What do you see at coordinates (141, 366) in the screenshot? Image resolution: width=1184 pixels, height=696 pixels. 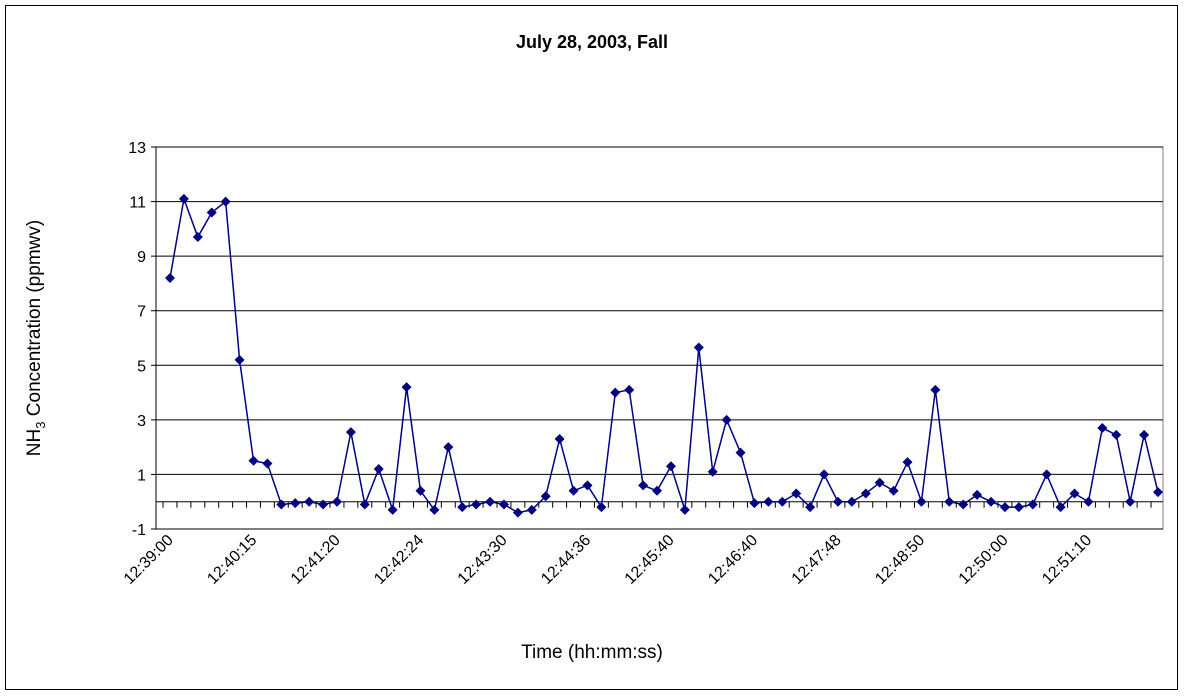 I see `y-tick-label: 5` at bounding box center [141, 366].